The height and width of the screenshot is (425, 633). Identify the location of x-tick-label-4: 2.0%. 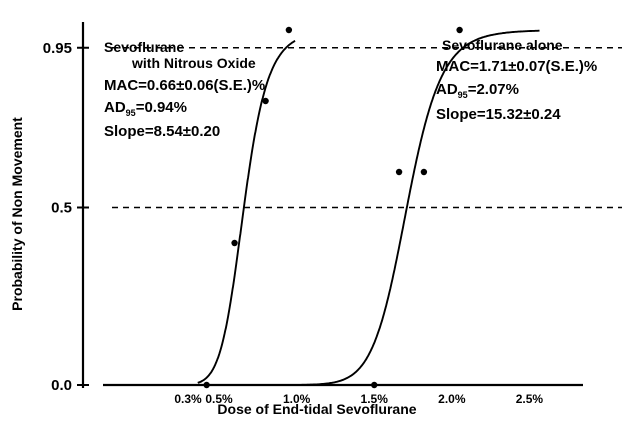
(452, 399).